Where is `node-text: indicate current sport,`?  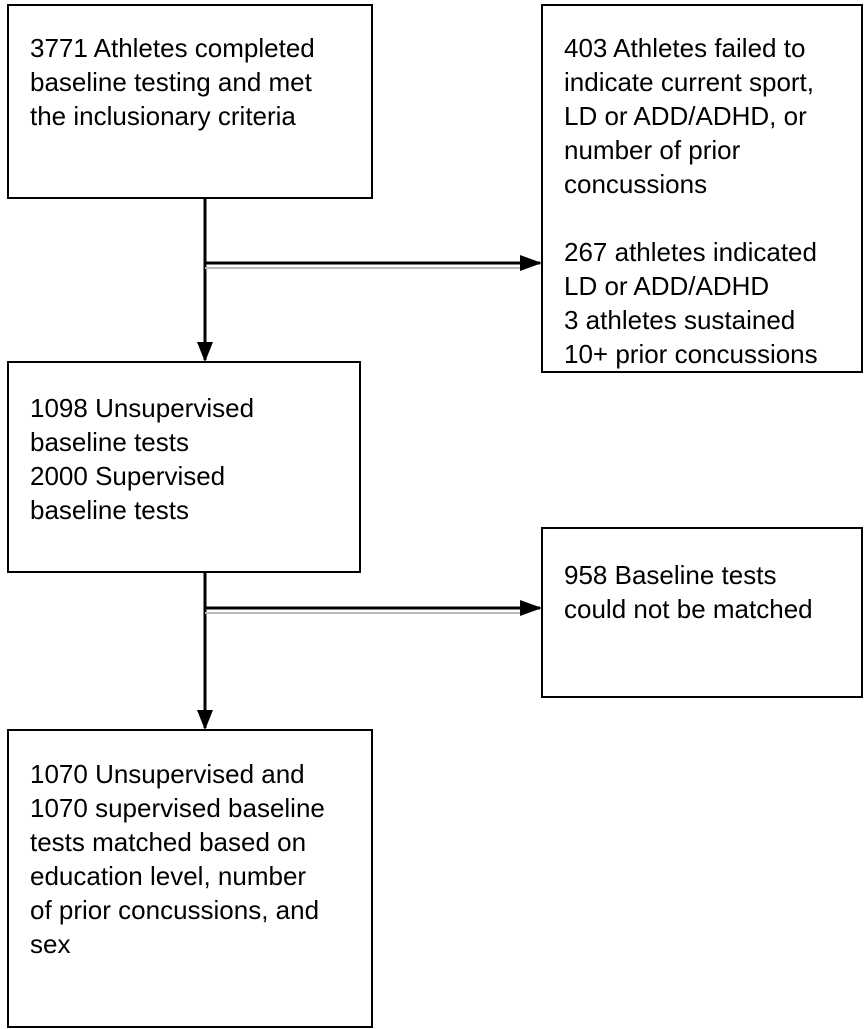 node-text: indicate current sport, is located at coordinates (689, 82).